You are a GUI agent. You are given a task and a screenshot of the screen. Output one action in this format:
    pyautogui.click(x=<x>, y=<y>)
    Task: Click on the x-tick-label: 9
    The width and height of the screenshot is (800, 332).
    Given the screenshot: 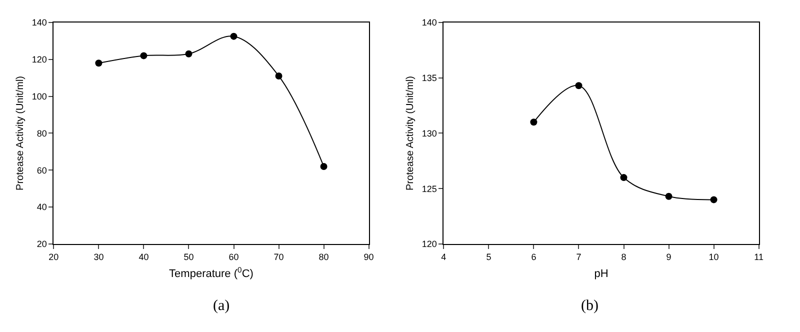 What is the action you would take?
    pyautogui.click(x=669, y=257)
    